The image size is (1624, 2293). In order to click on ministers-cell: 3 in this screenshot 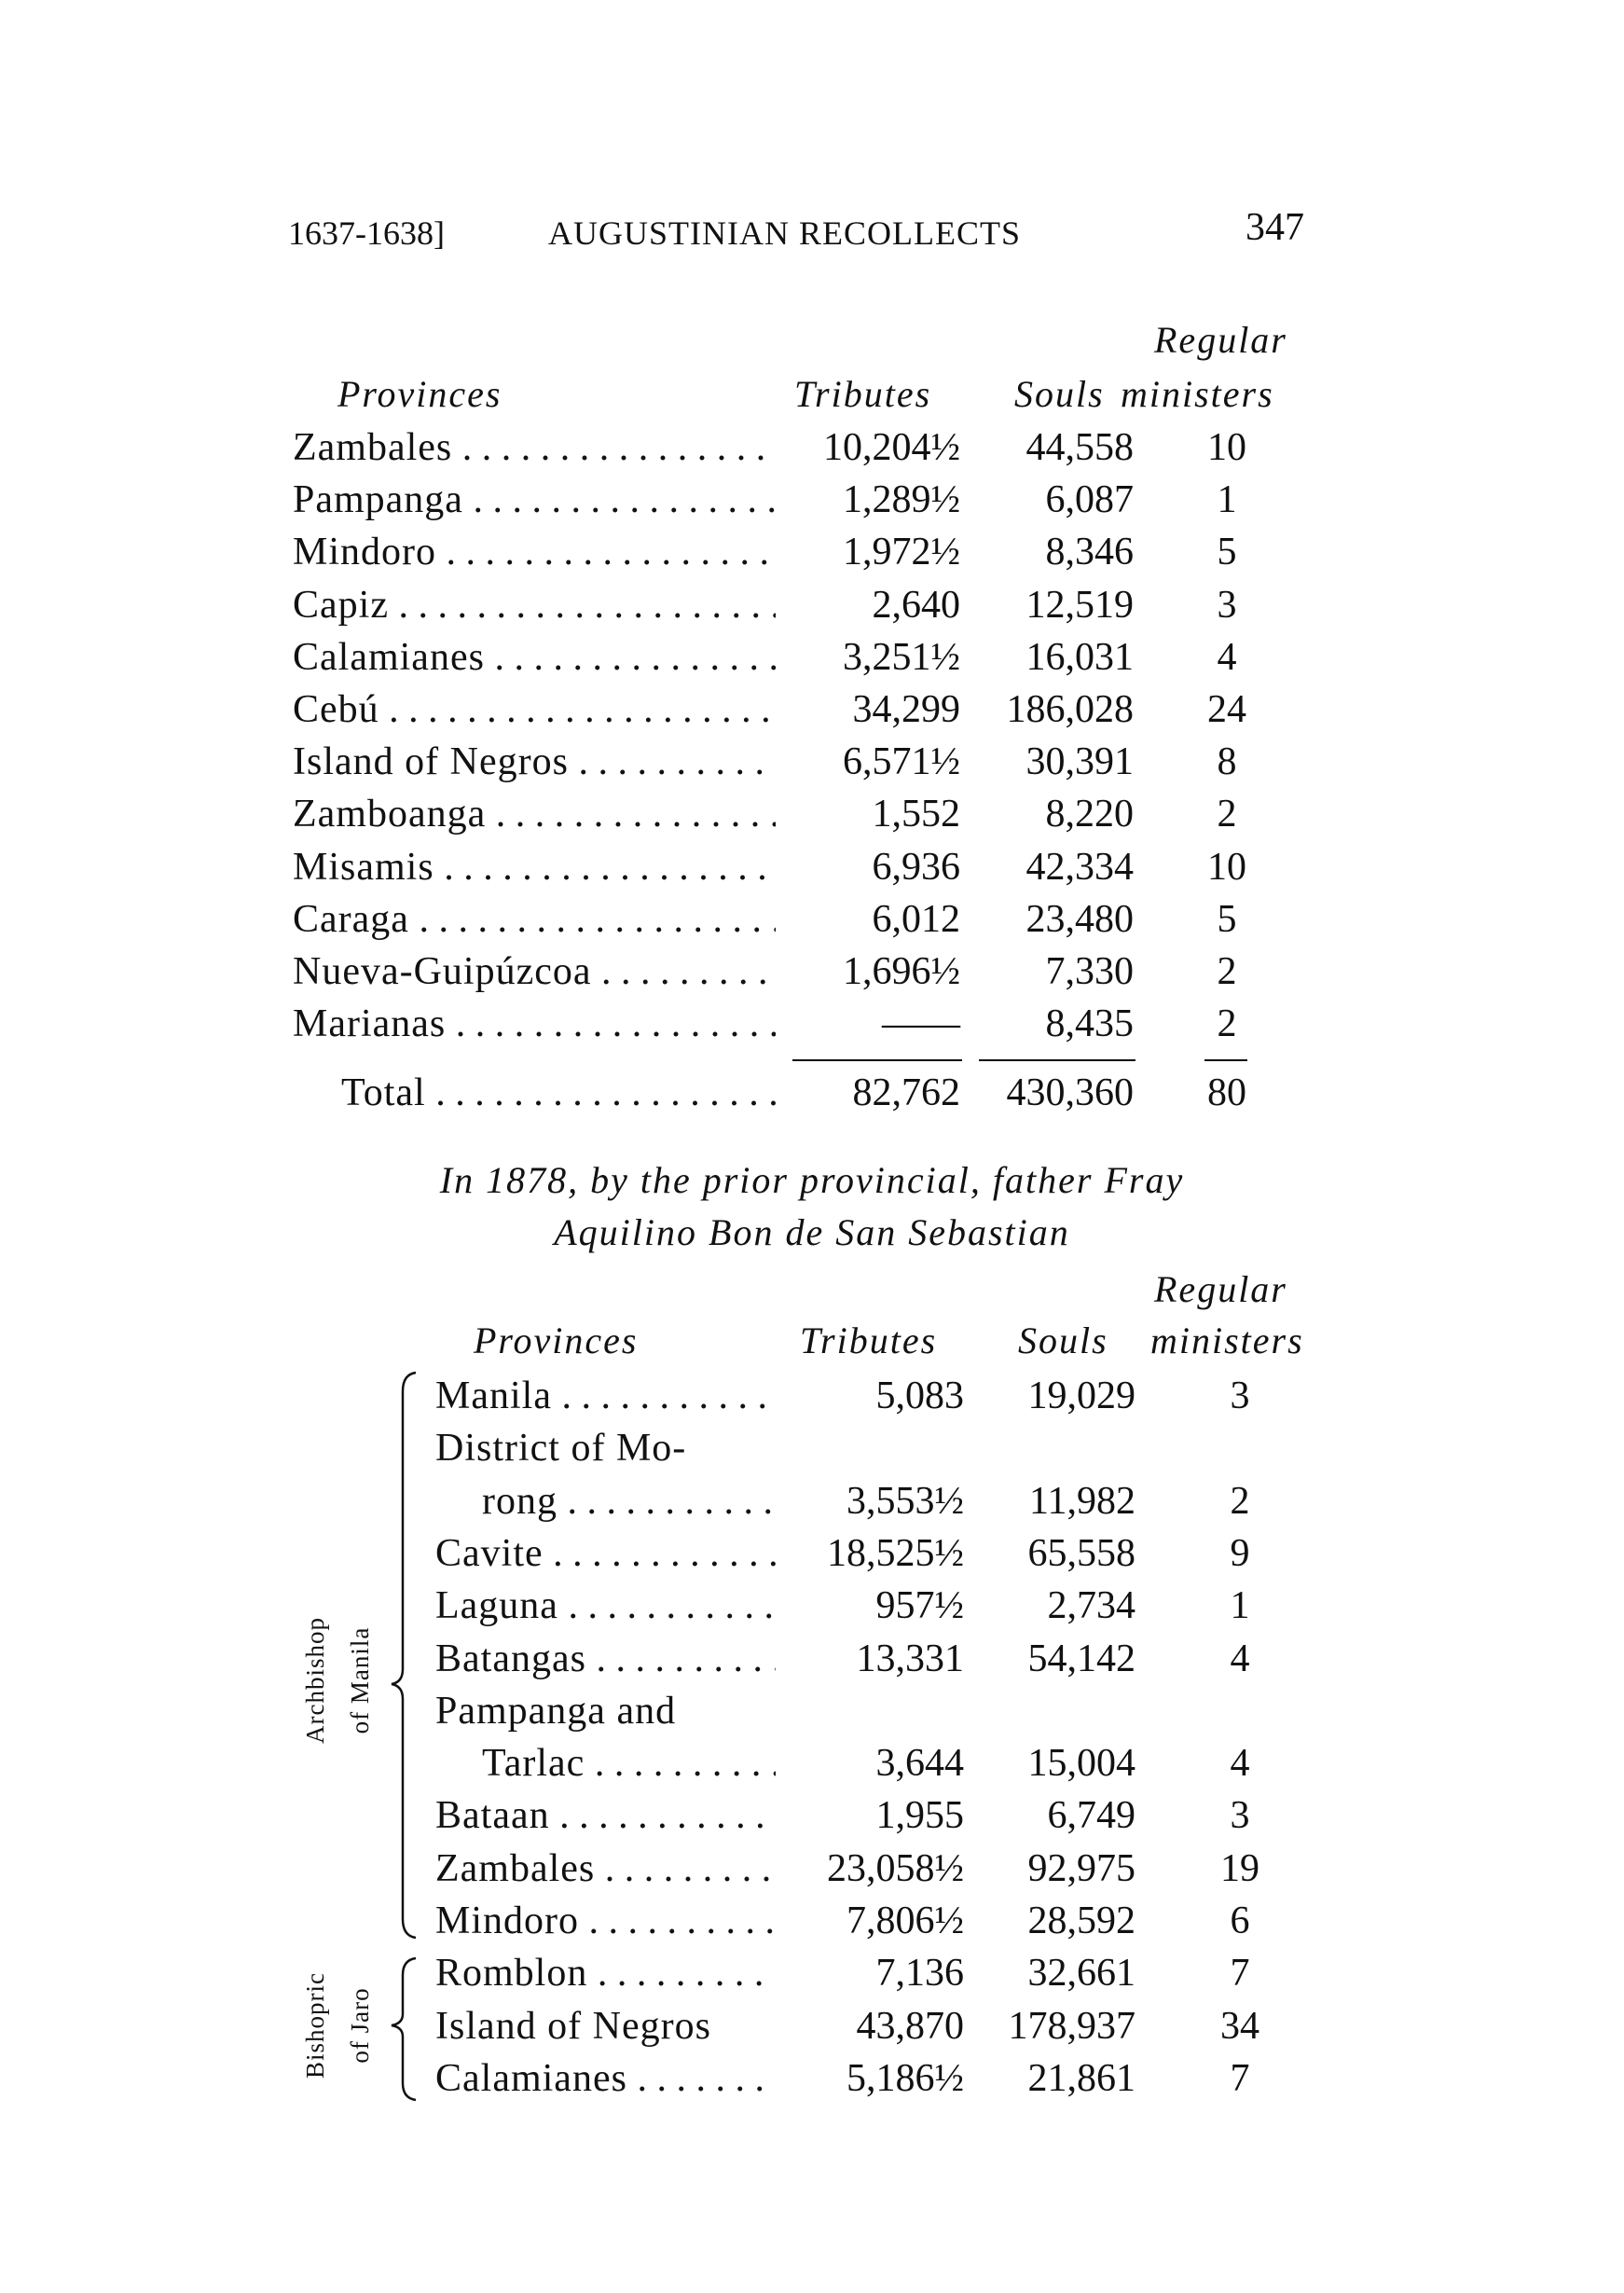, I will do `click(1240, 1816)`.